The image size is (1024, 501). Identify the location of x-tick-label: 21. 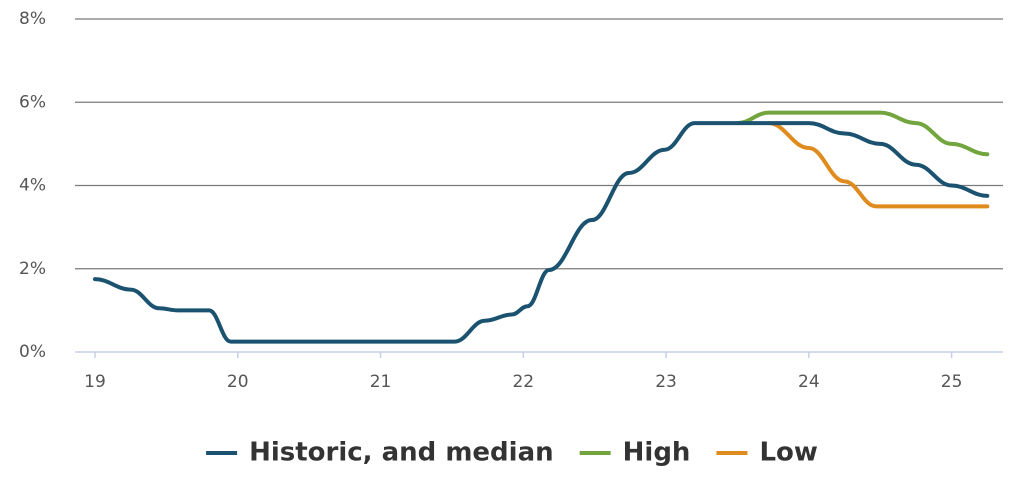
(381, 382).